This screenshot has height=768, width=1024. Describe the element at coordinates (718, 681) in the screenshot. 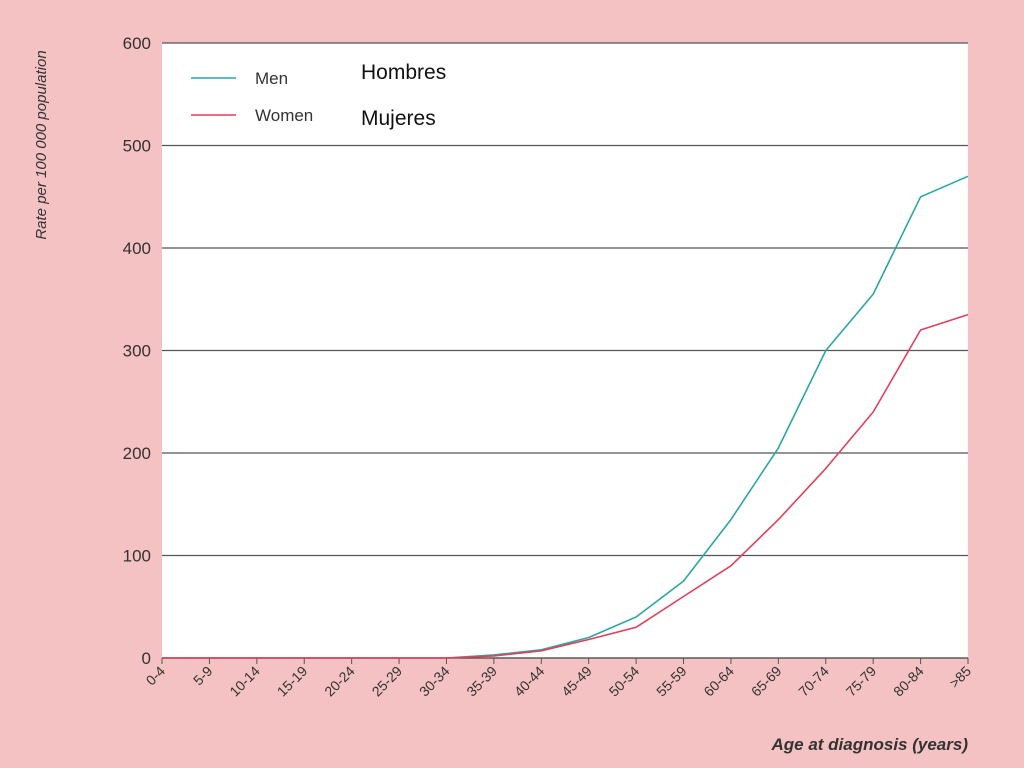

I see `x-tick-label: 60-64` at that location.